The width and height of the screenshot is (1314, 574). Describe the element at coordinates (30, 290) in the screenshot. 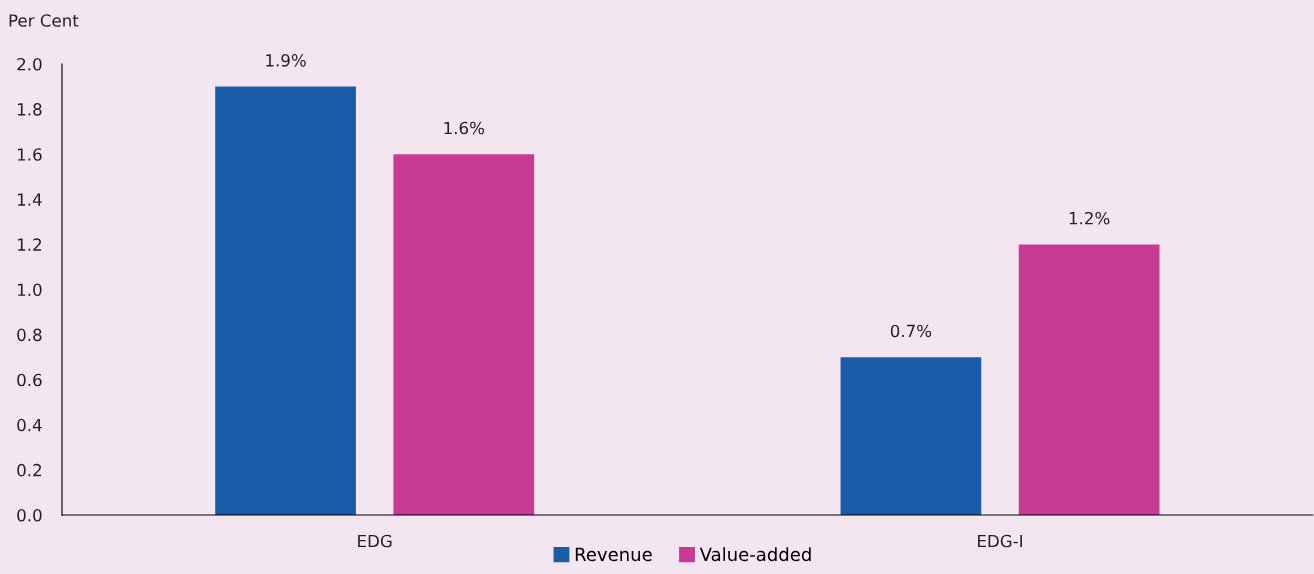

I see `y-tick-label: 1.0` at that location.